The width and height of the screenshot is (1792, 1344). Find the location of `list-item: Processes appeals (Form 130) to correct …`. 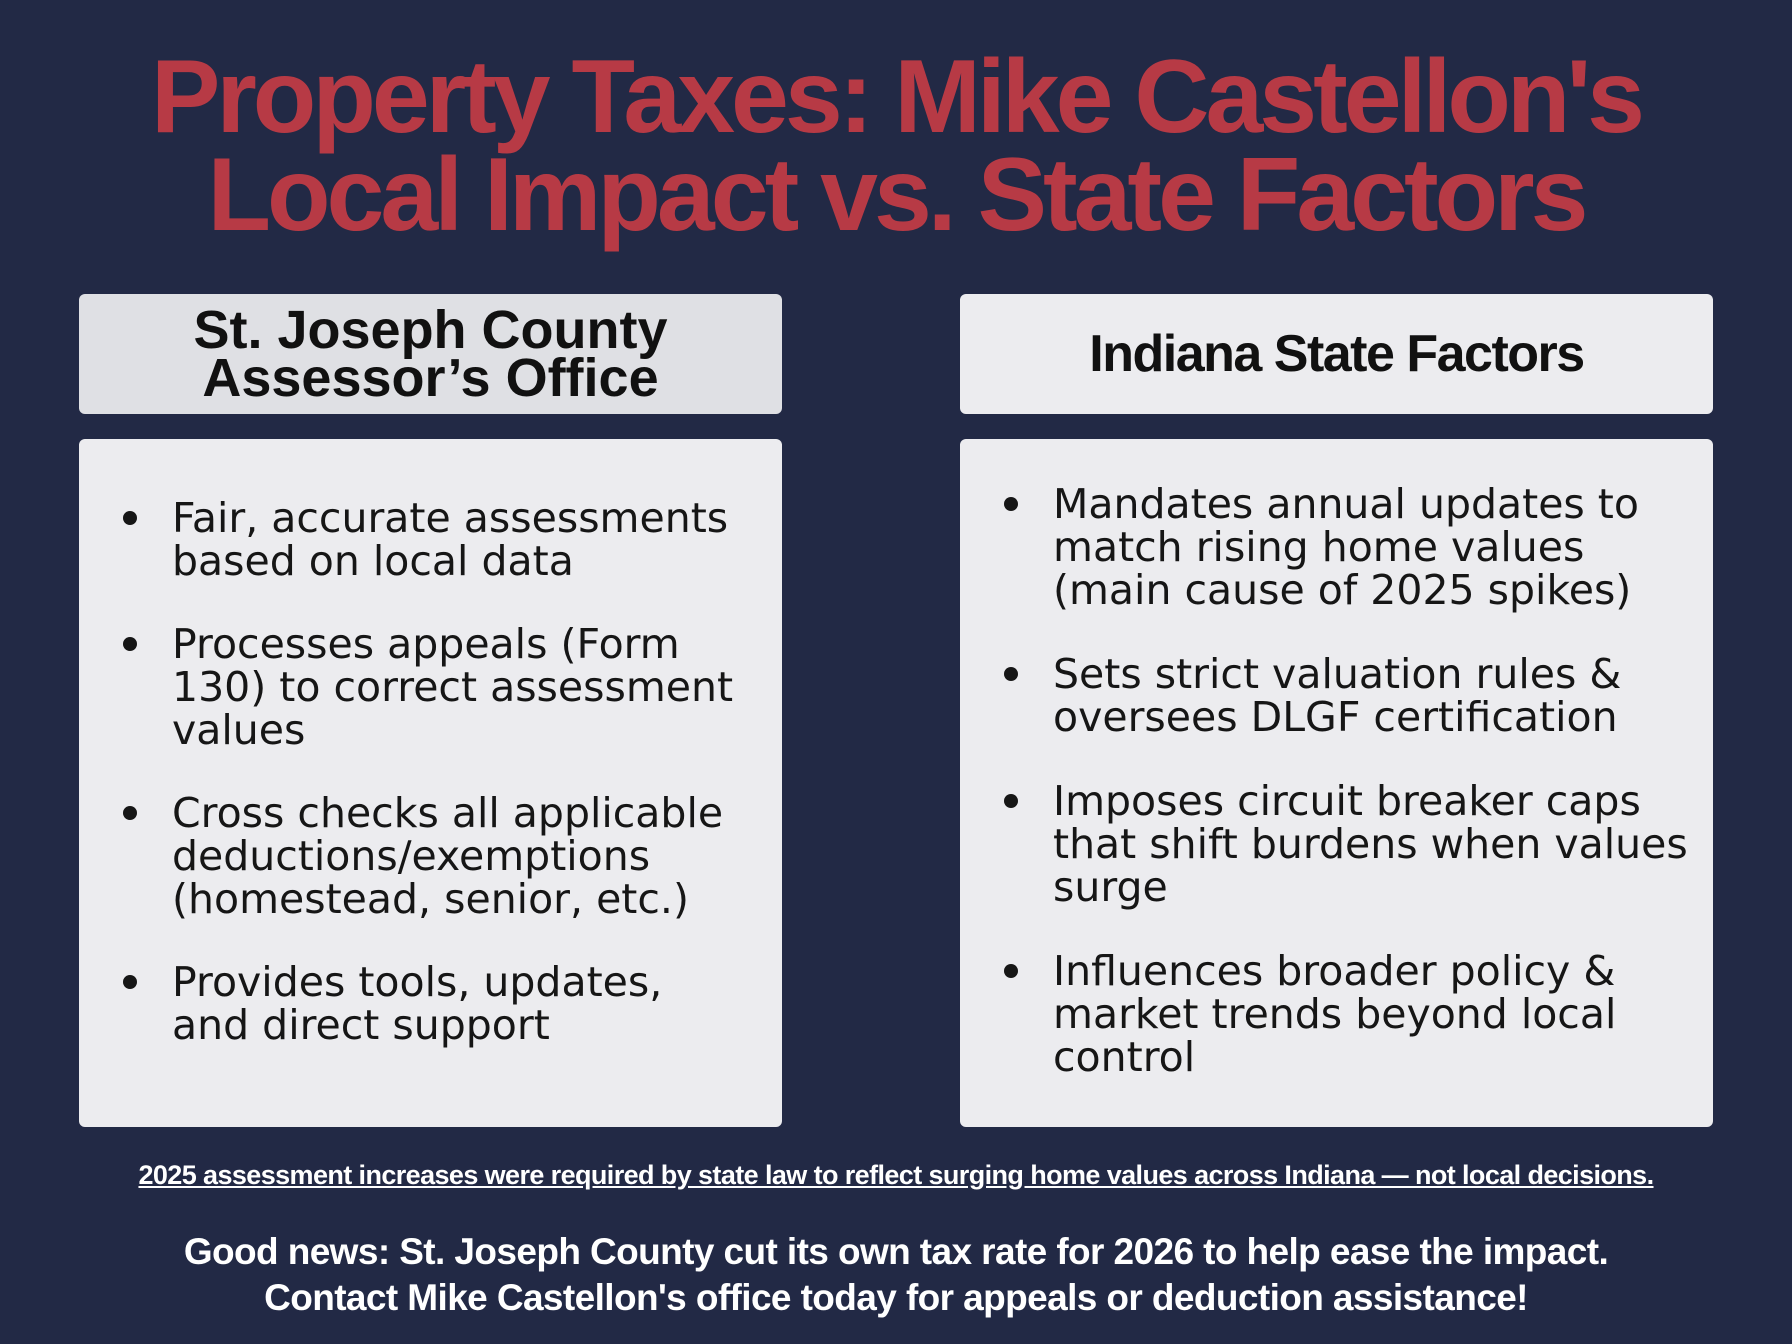

list-item: Processes appeals (Form 130) to correct … is located at coordinates (441, 687).